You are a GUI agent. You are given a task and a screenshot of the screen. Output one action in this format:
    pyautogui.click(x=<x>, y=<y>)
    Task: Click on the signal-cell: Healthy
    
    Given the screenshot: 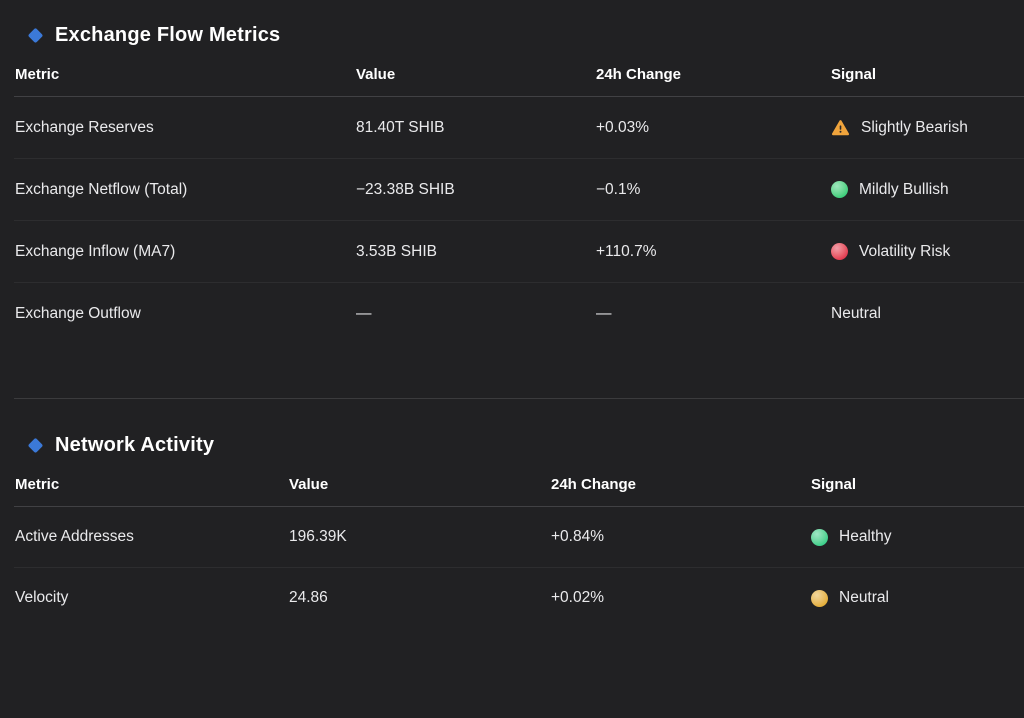 What is the action you would take?
    pyautogui.click(x=917, y=537)
    